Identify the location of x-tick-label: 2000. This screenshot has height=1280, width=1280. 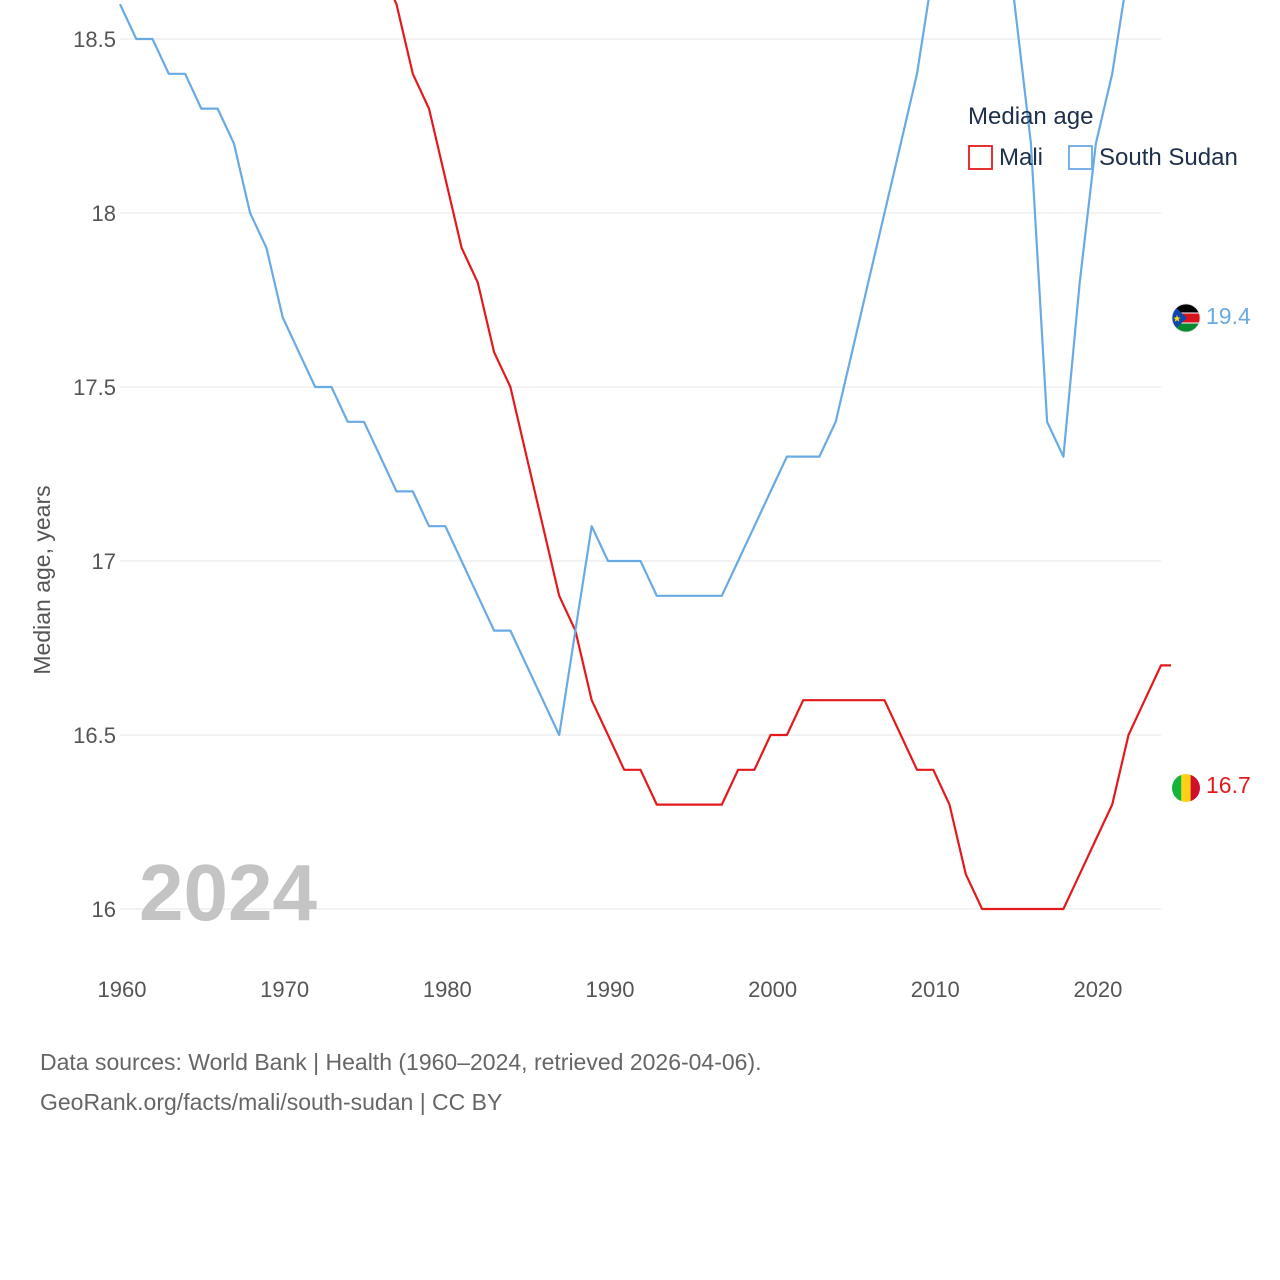
(772, 989).